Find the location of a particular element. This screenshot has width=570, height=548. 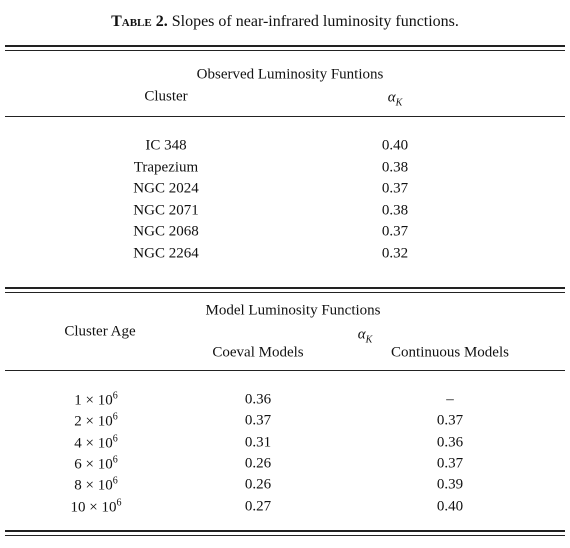

continuous-value: 0.36 is located at coordinates (450, 442).